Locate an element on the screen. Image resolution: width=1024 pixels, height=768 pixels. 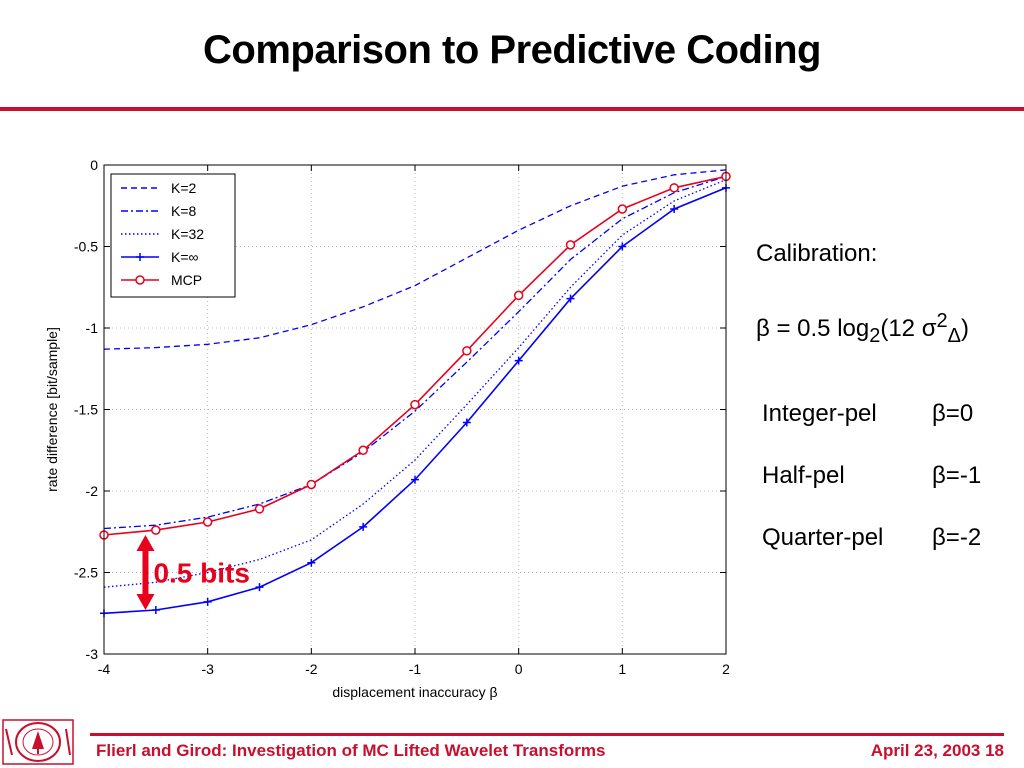
legend-label: MCP is located at coordinates (186, 280).